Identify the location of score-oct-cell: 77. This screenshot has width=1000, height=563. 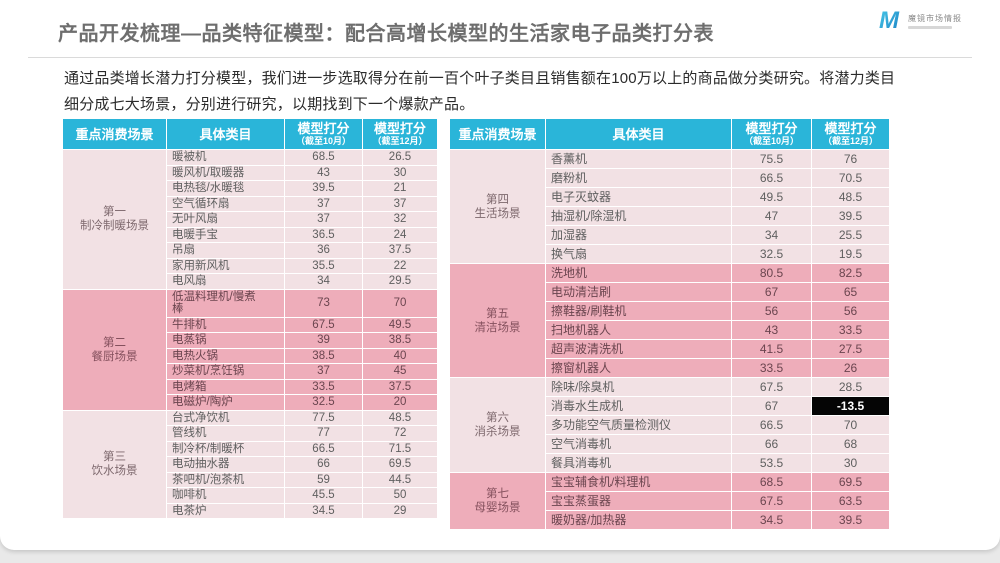
(323, 433).